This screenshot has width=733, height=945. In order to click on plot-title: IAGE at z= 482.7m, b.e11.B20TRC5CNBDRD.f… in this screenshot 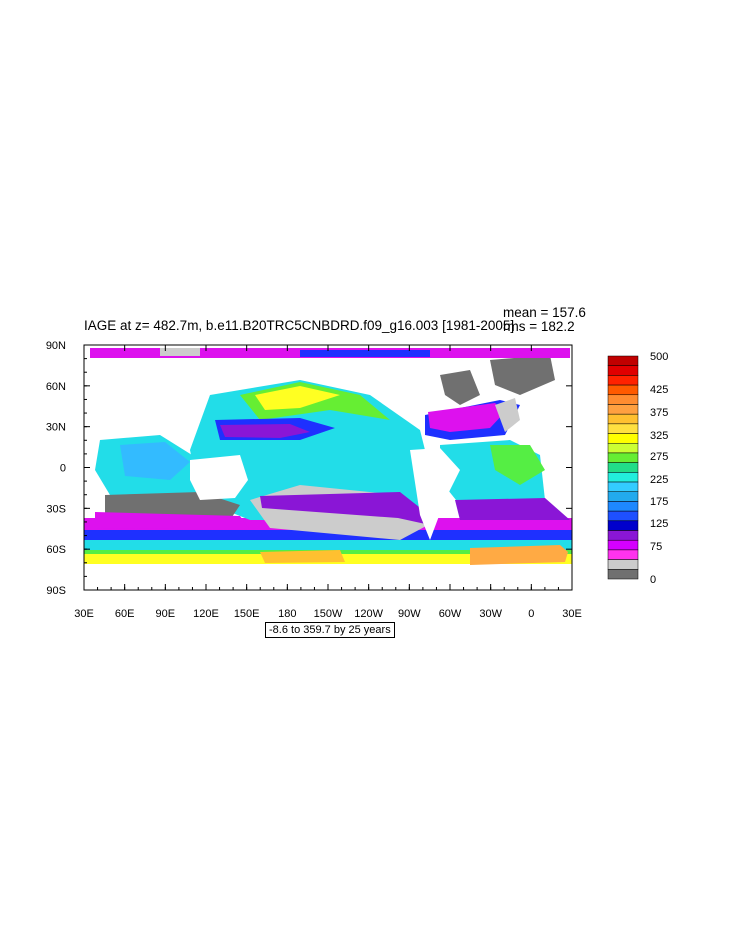, I will do `click(299, 325)`.